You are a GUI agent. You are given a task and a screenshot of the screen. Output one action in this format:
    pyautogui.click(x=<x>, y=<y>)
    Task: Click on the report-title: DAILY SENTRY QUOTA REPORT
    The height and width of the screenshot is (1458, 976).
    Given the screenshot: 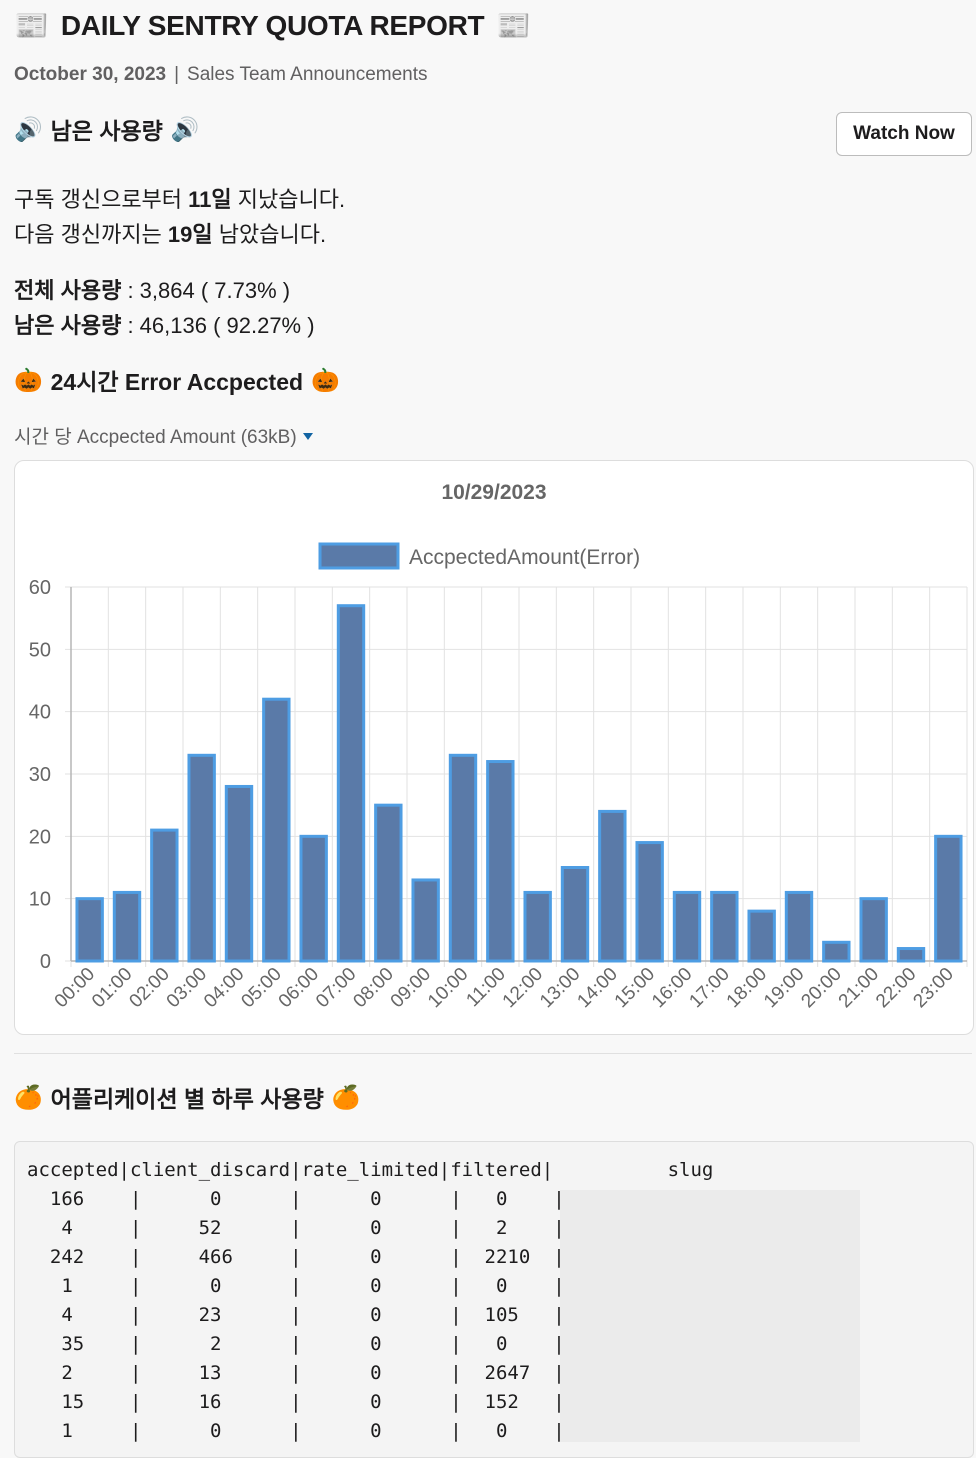 What is the action you would take?
    pyautogui.click(x=272, y=25)
    